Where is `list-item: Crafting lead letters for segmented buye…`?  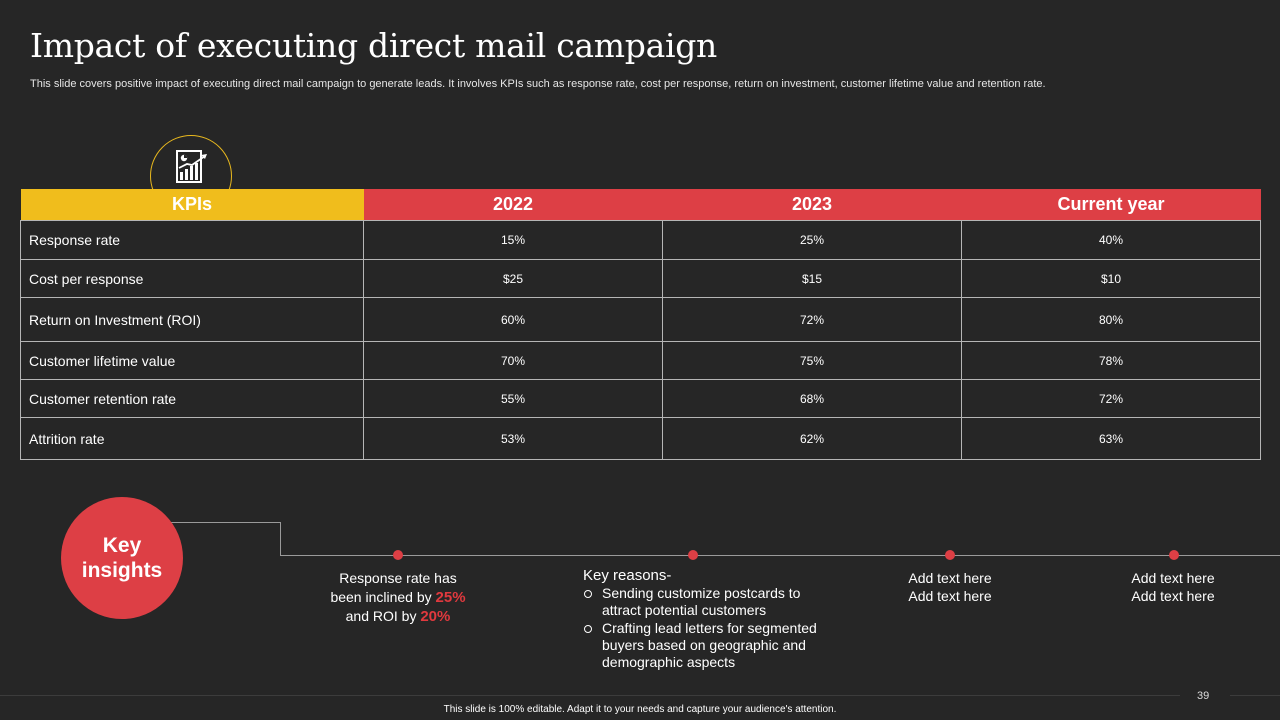
list-item: Crafting lead letters for segmented buye… is located at coordinates (713, 645).